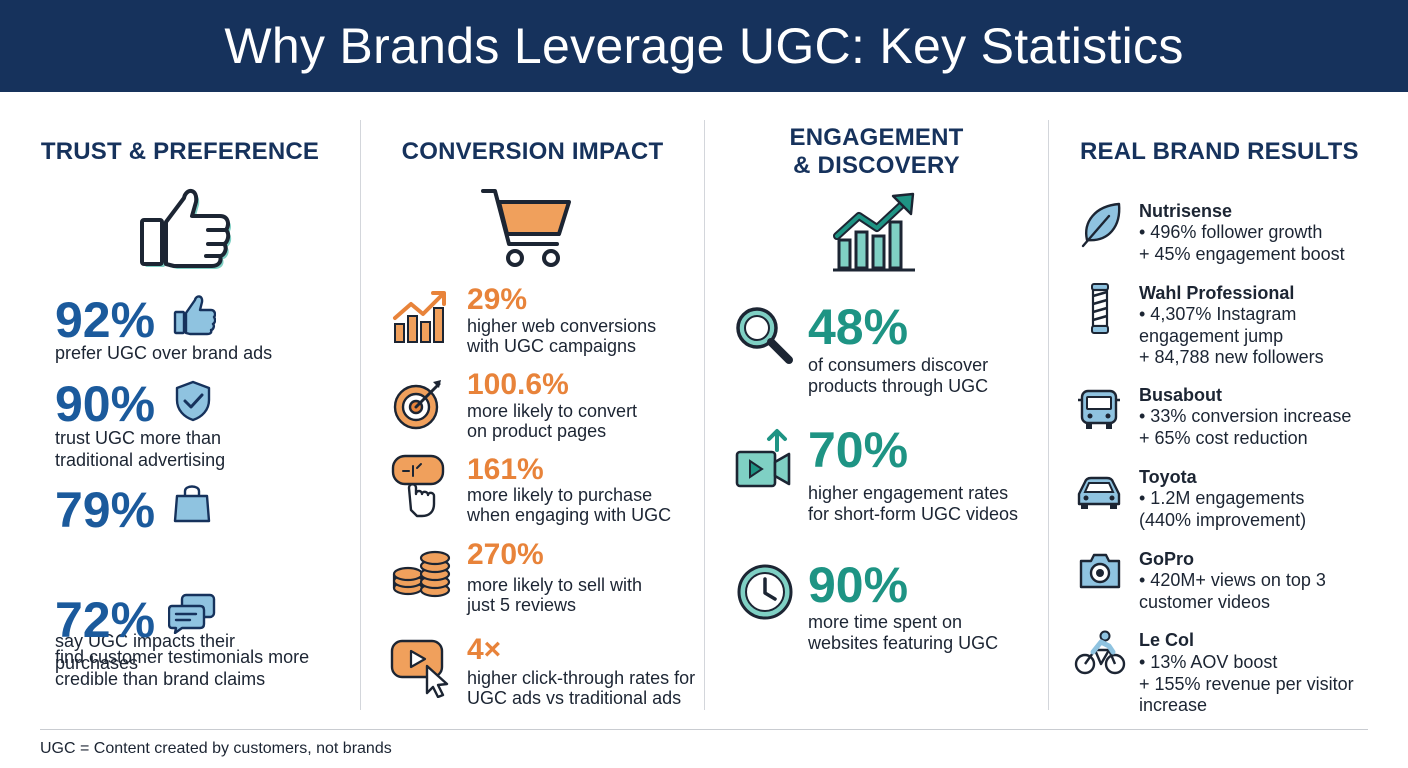 This screenshot has height=768, width=1408. I want to click on shield-check-icon, so click(193, 401).